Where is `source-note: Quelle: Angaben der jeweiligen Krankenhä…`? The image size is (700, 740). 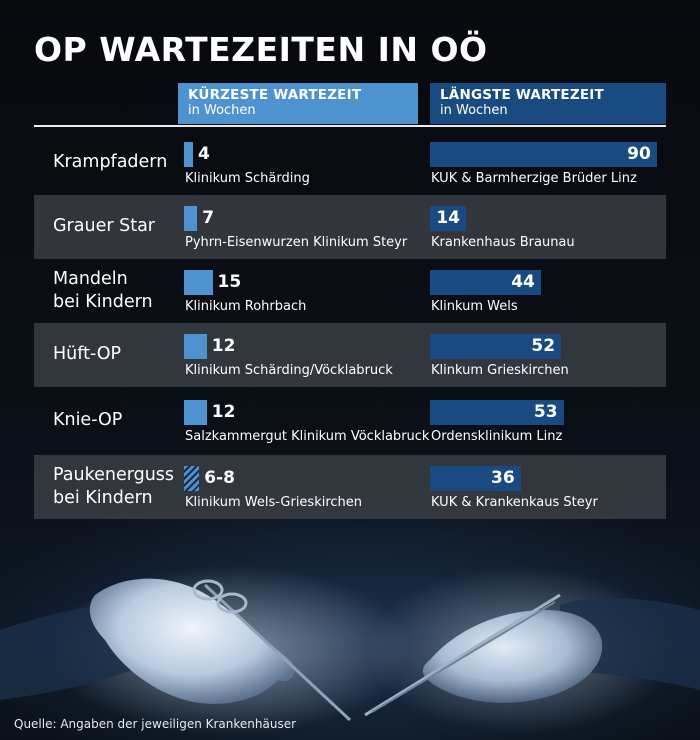
source-note: Quelle: Angaben der jeweiligen Krankenhä… is located at coordinates (155, 724).